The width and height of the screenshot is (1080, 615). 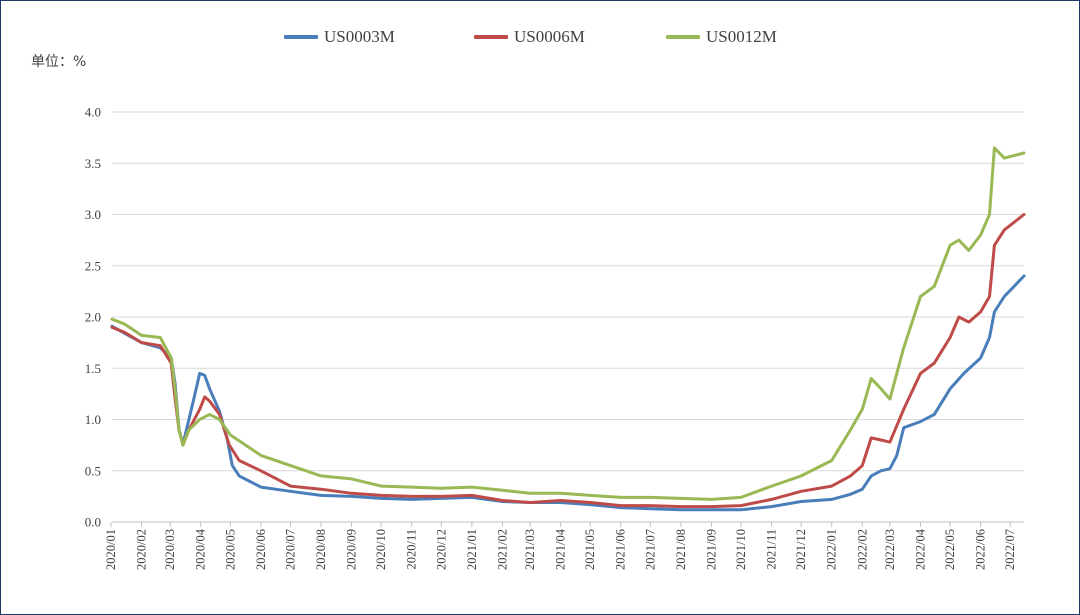 I want to click on legend-swatch-us0006m, so click(x=491, y=37).